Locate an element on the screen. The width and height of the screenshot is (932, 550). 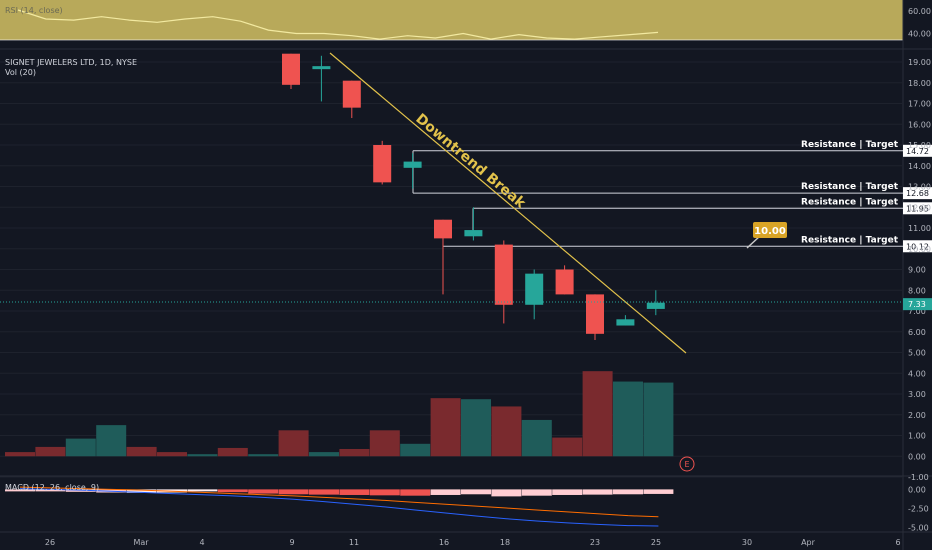
current-price-tag is located at coordinates (917, 304).